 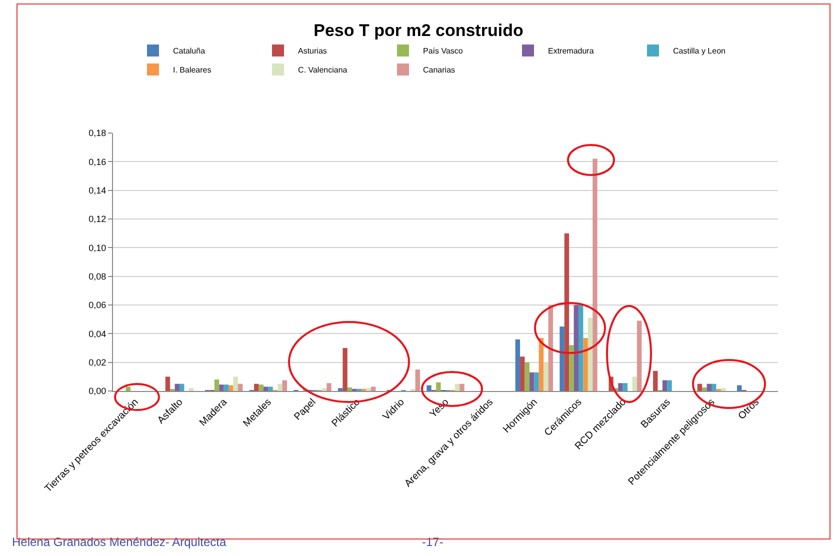 What do you see at coordinates (97, 362) in the screenshot?
I see `y-tick-label: 0,02` at bounding box center [97, 362].